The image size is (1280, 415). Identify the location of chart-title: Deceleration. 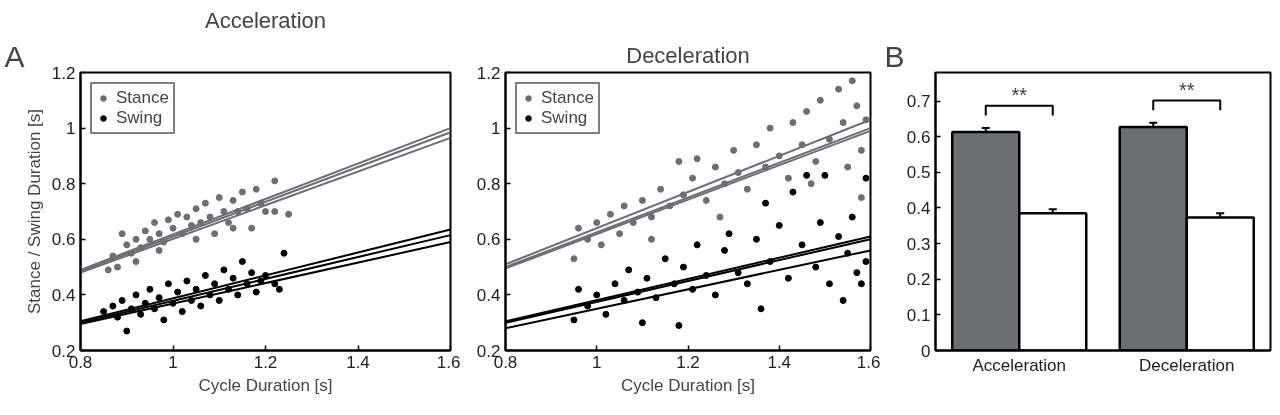
(688, 55).